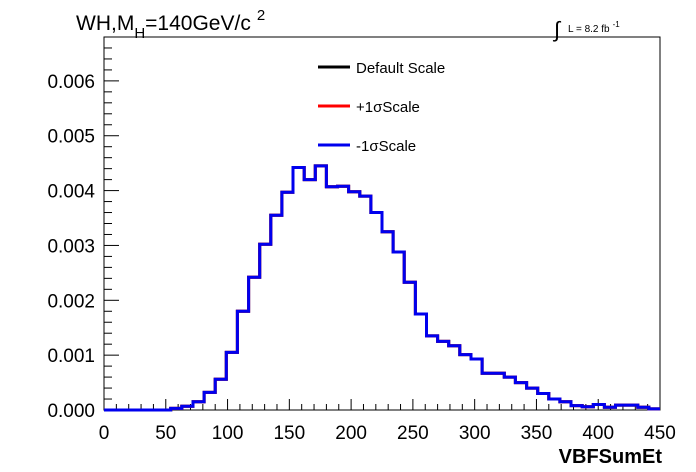 The height and width of the screenshot is (472, 696). What do you see at coordinates (83, 234) in the screenshot?
I see `y-axis: 0.000 0.001 0.002 0.003 0.004 0.005 0.006` at bounding box center [83, 234].